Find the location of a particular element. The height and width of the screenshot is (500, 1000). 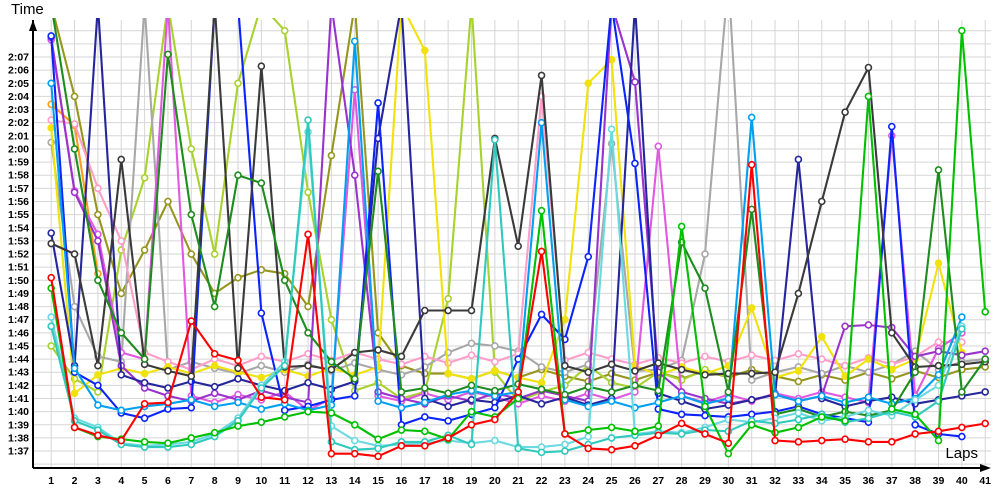

x-tick-label: 5 is located at coordinates (145, 481).